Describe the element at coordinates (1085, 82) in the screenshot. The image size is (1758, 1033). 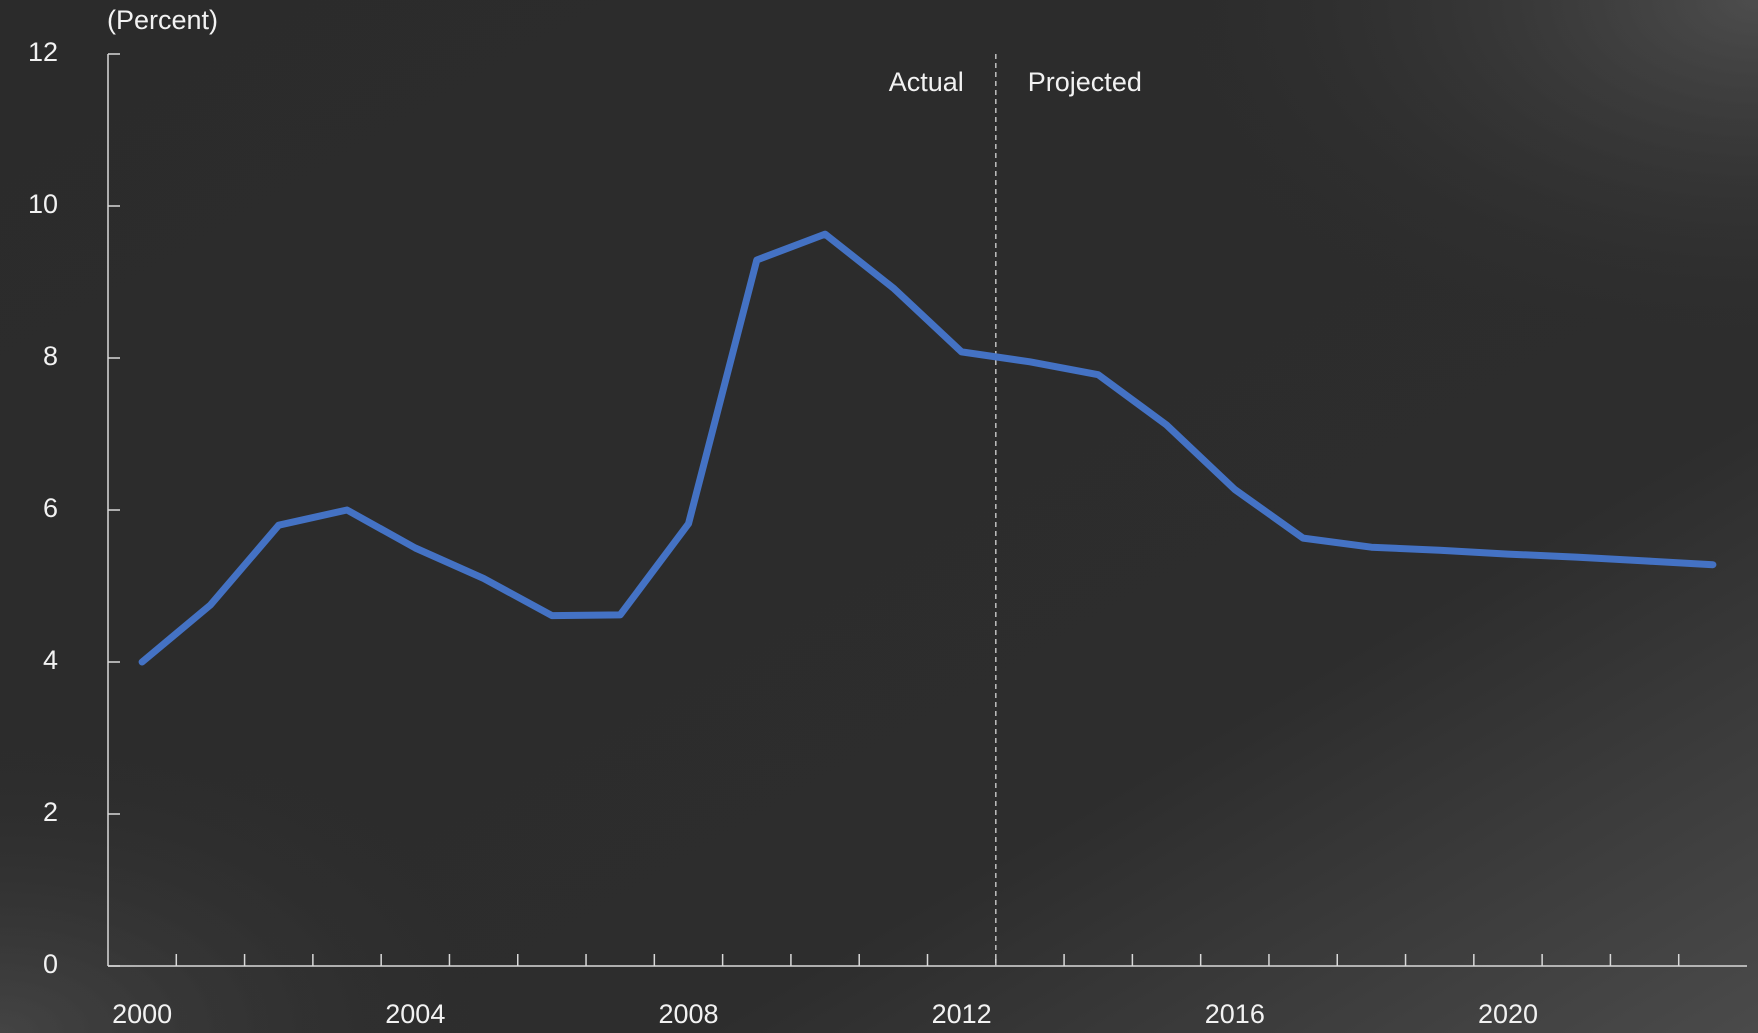
I see `annotation: Projected` at that location.